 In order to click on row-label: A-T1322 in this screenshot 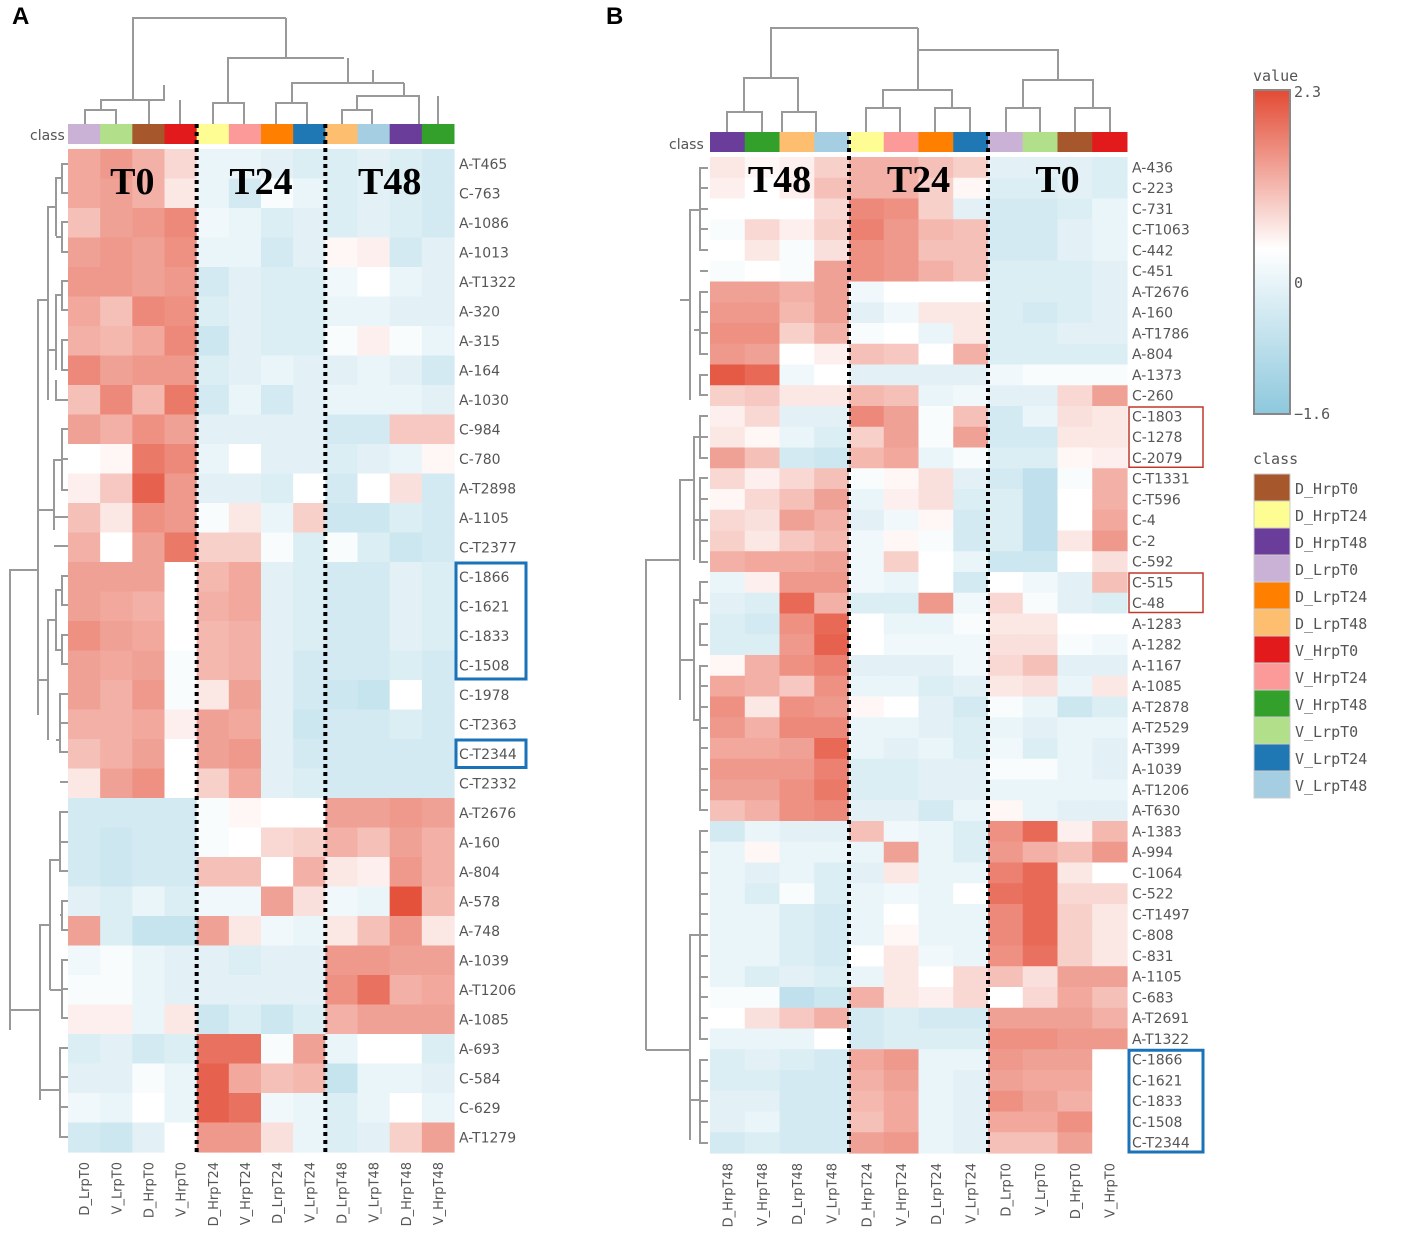, I will do `click(1160, 1040)`.